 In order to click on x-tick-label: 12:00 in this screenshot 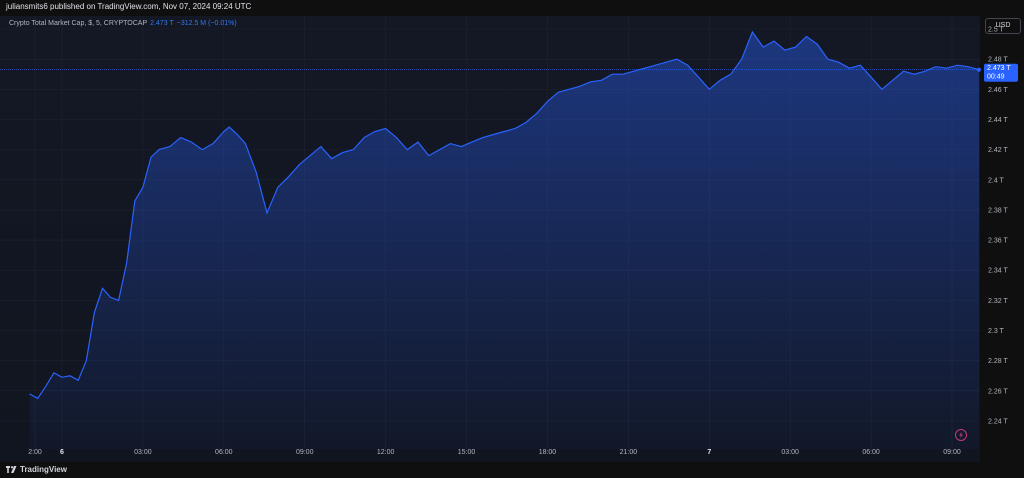, I will do `click(386, 452)`.